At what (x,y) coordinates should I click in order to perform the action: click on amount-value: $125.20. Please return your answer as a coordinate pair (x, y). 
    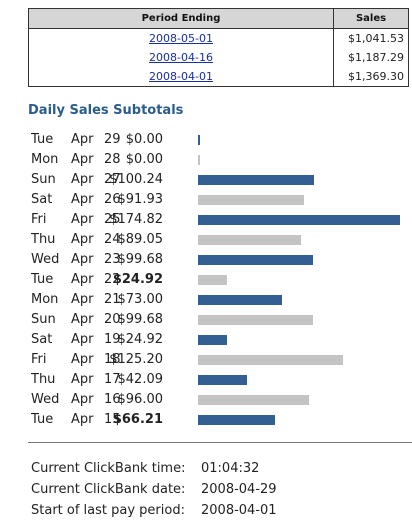
    Looking at the image, I should click on (136, 359).